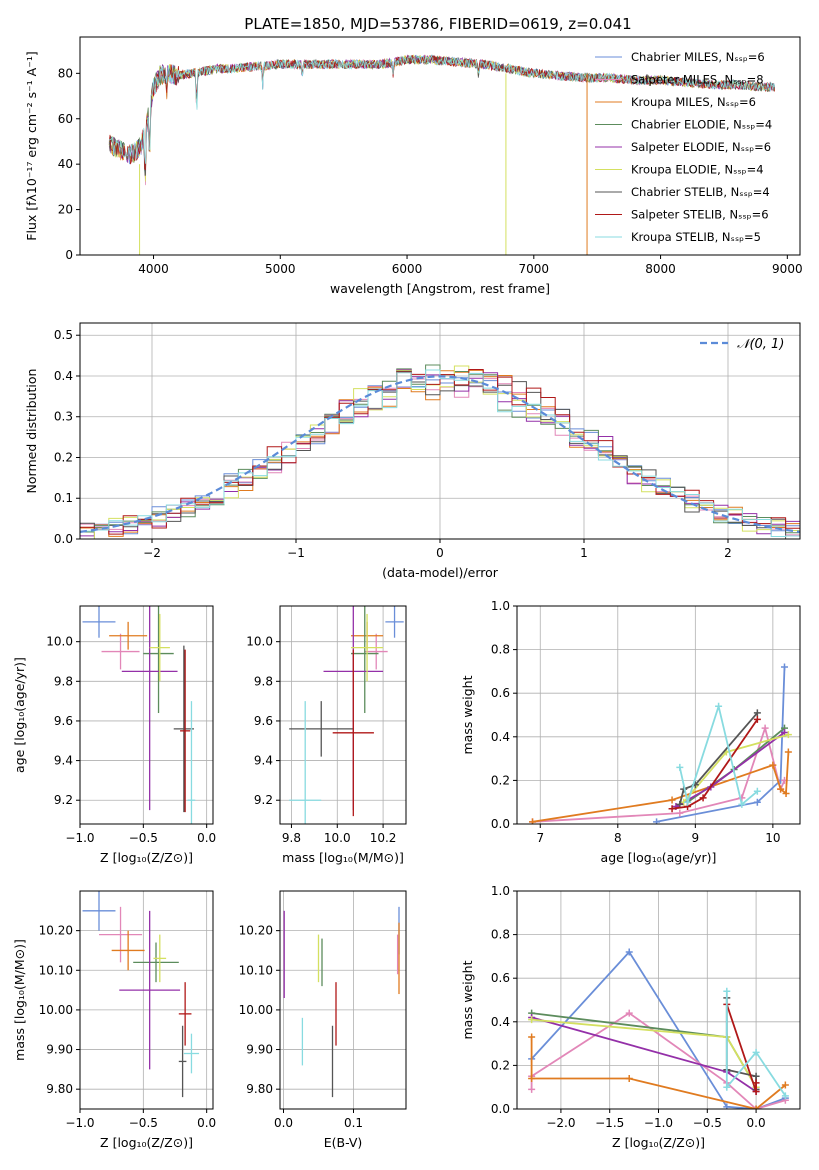 Image resolution: width=819 pixels, height=1170 pixels. What do you see at coordinates (500, 824) in the screenshot?
I see `weight-age-ytick-label: 0.0` at bounding box center [500, 824].